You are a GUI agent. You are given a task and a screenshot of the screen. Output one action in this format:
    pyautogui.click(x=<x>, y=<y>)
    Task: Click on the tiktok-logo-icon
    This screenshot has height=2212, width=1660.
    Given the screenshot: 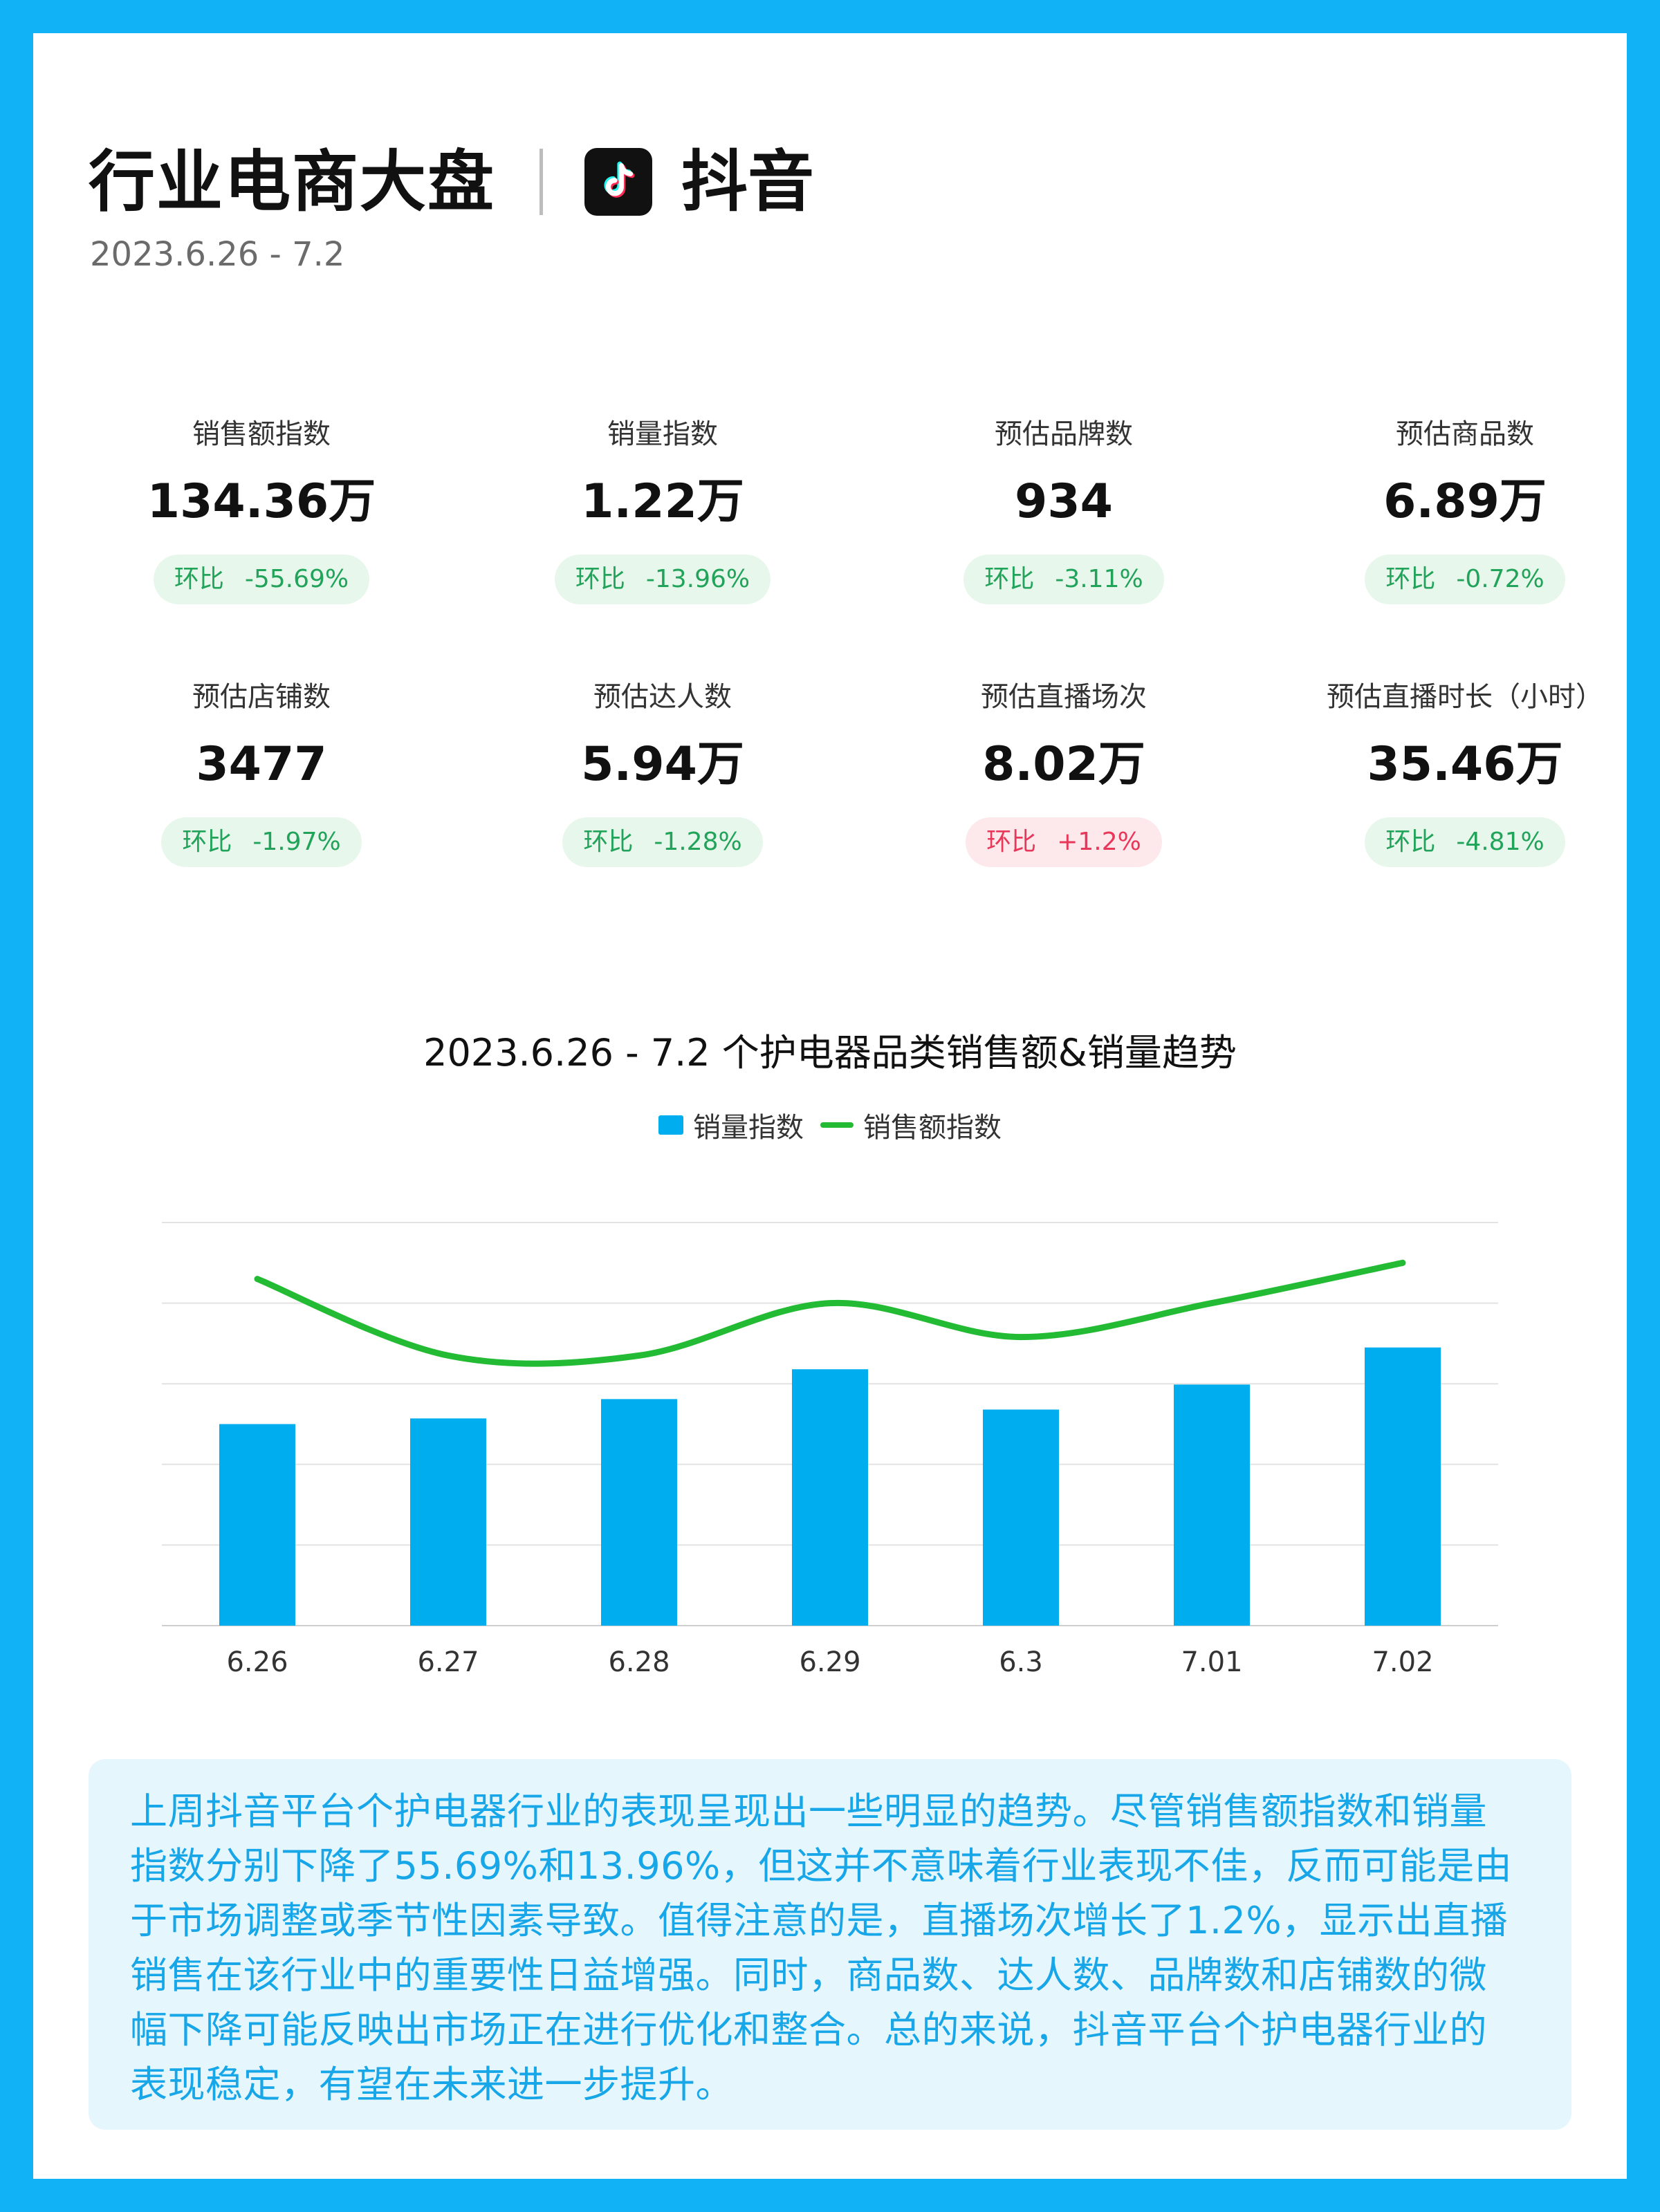 What is the action you would take?
    pyautogui.click(x=618, y=182)
    